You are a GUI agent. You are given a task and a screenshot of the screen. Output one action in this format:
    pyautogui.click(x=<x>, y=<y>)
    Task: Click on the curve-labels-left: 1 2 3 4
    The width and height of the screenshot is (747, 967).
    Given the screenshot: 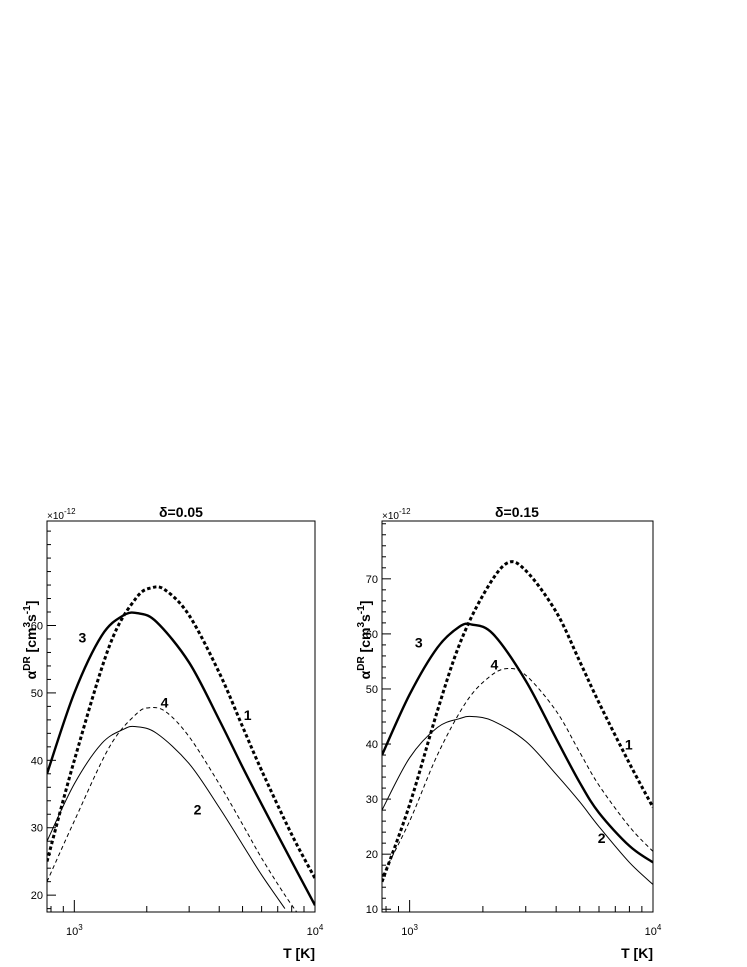 What is the action you would take?
    pyautogui.click(x=164, y=723)
    